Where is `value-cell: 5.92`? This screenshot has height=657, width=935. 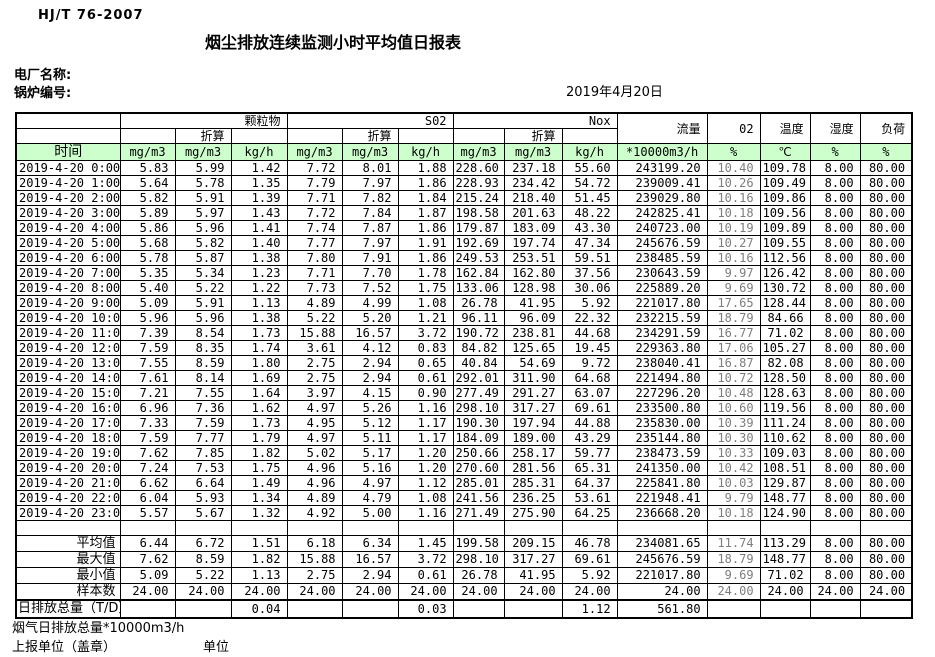
value-cell: 5.92 is located at coordinates (589, 303).